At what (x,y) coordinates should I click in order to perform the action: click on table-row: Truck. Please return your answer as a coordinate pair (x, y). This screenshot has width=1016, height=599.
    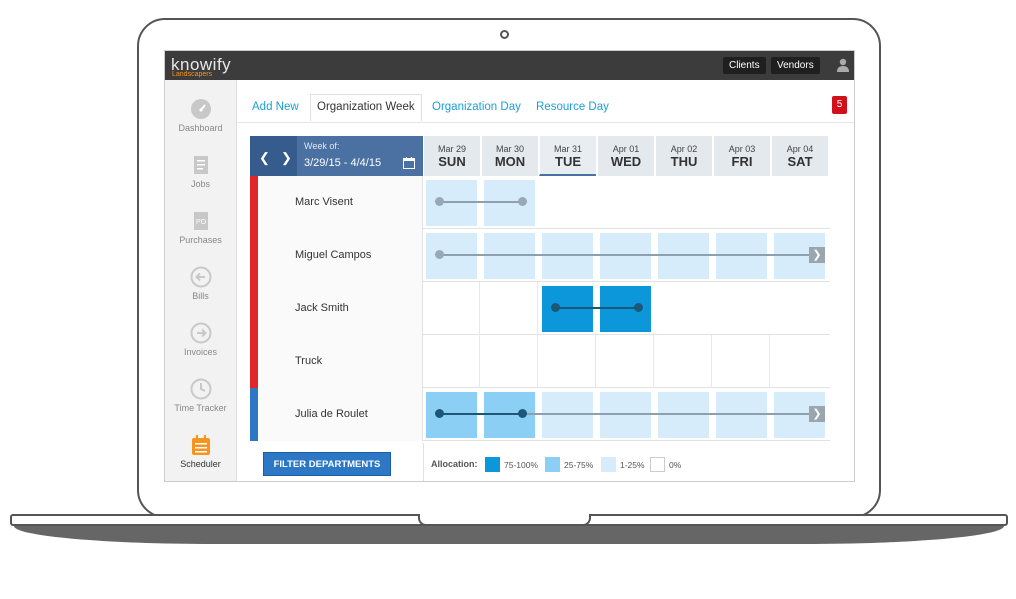
    Looking at the image, I should click on (540, 361).